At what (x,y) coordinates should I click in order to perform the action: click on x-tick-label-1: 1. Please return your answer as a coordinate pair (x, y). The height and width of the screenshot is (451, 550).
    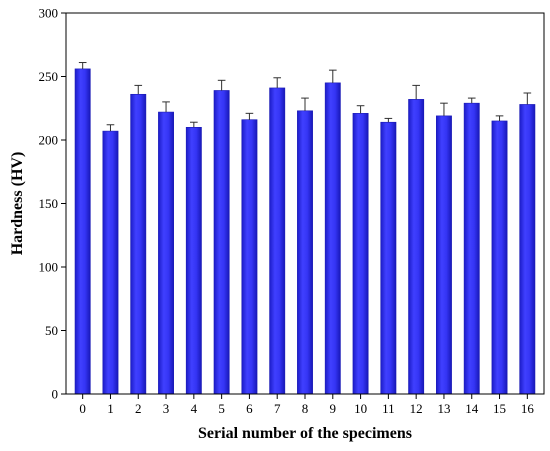
    Looking at the image, I should click on (110, 408).